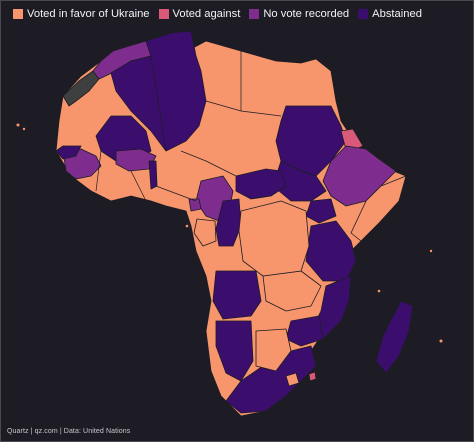 Image resolution: width=474 pixels, height=442 pixels. I want to click on island-seychelles, so click(431, 251).